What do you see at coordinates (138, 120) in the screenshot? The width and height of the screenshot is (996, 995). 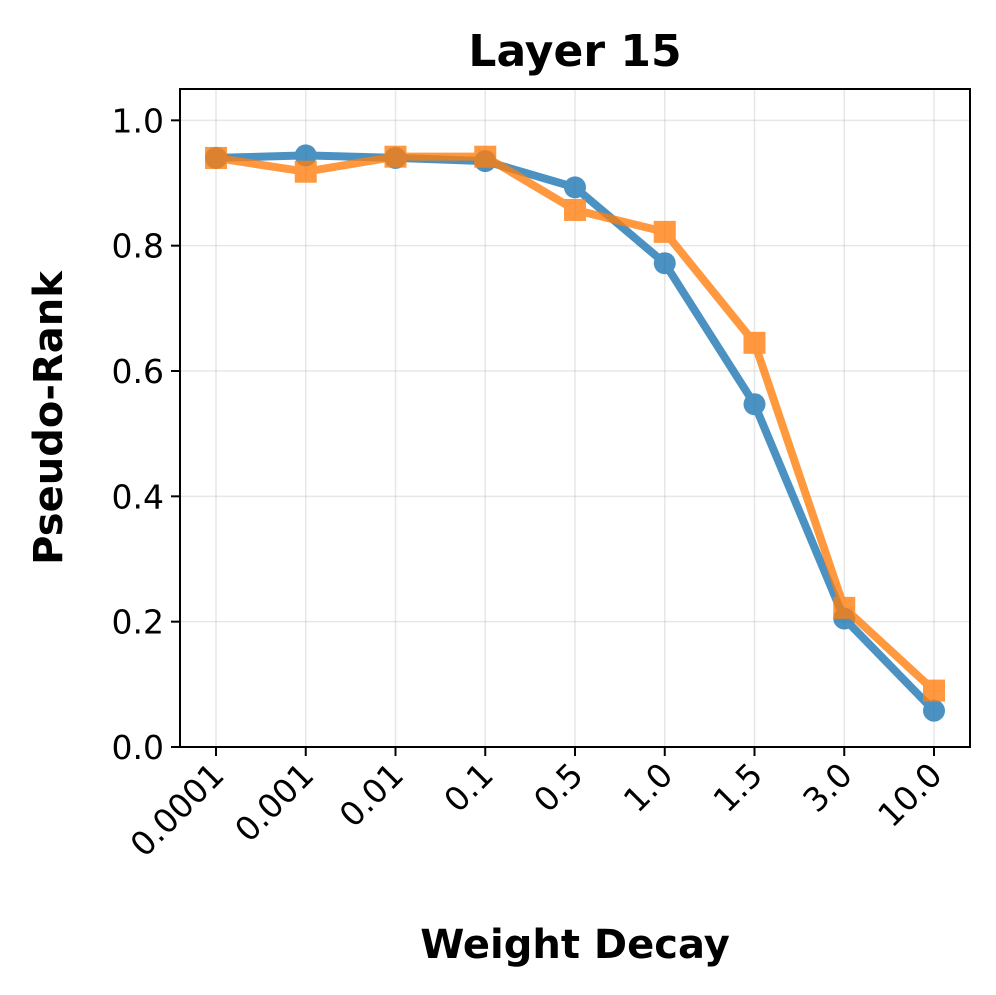 I see `y-tick-label: 1.0` at bounding box center [138, 120].